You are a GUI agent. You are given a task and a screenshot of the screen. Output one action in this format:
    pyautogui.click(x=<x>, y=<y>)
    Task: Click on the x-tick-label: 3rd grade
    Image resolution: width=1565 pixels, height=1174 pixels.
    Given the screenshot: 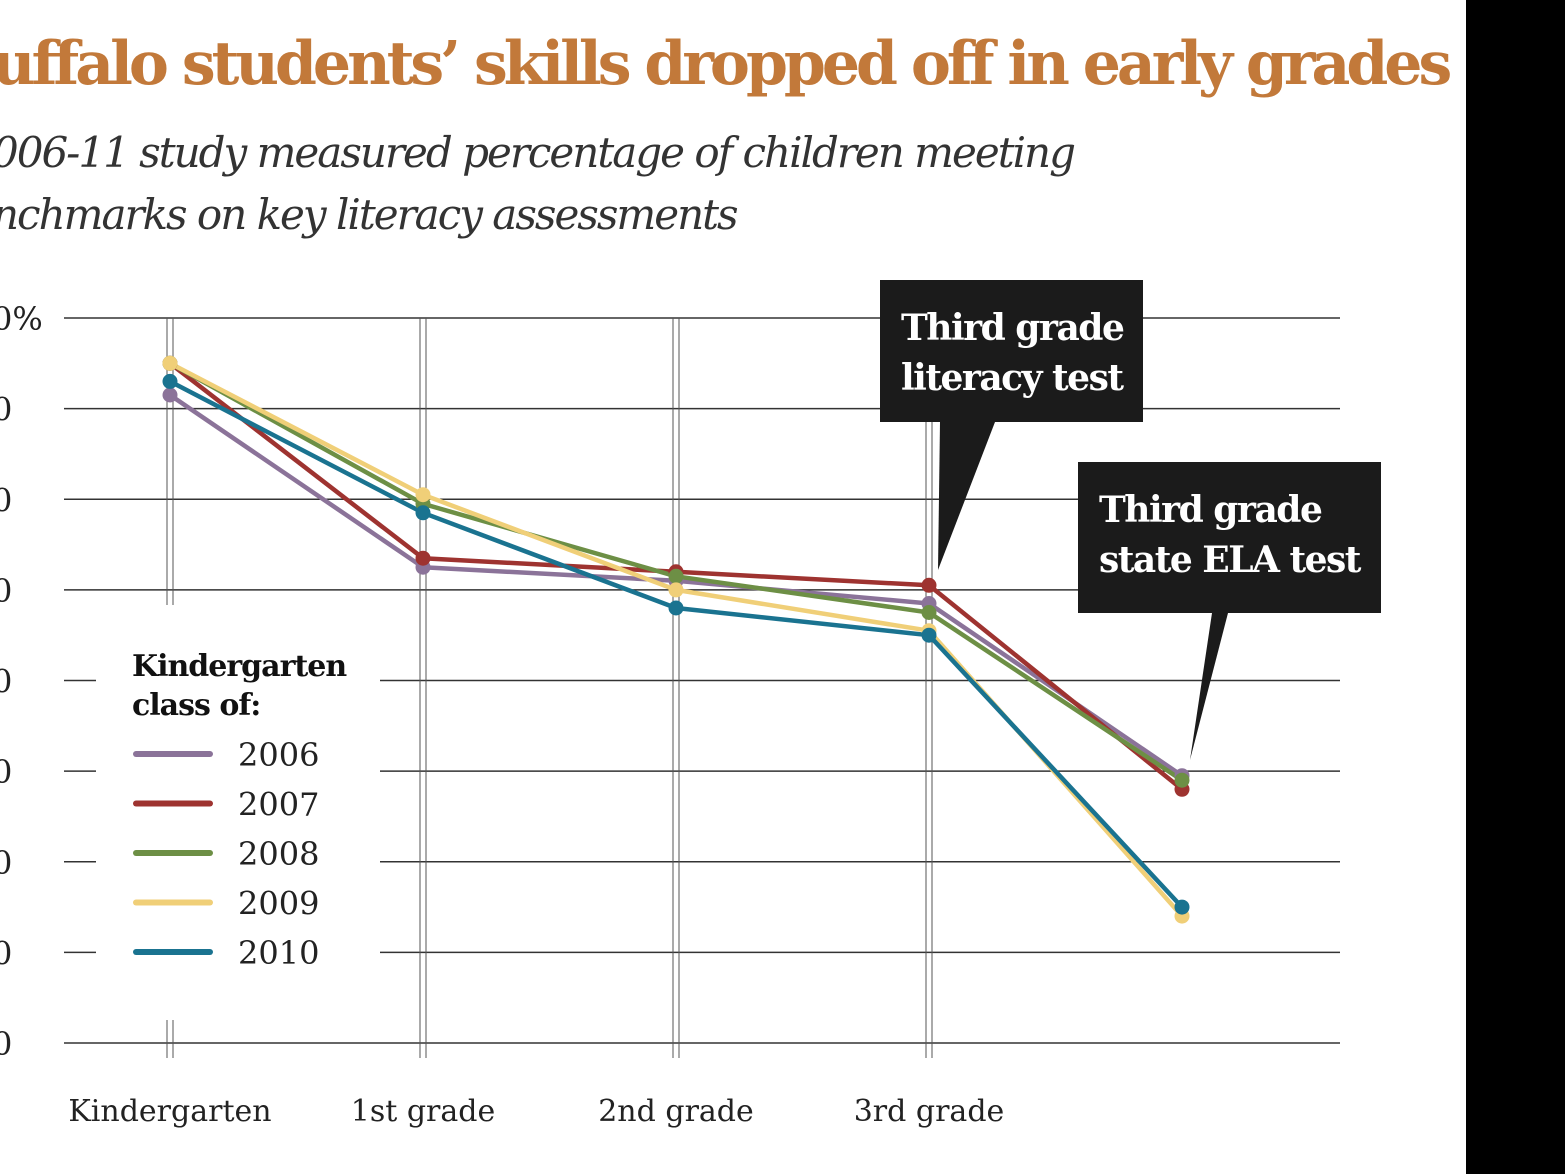 What is the action you would take?
    pyautogui.click(x=929, y=1111)
    